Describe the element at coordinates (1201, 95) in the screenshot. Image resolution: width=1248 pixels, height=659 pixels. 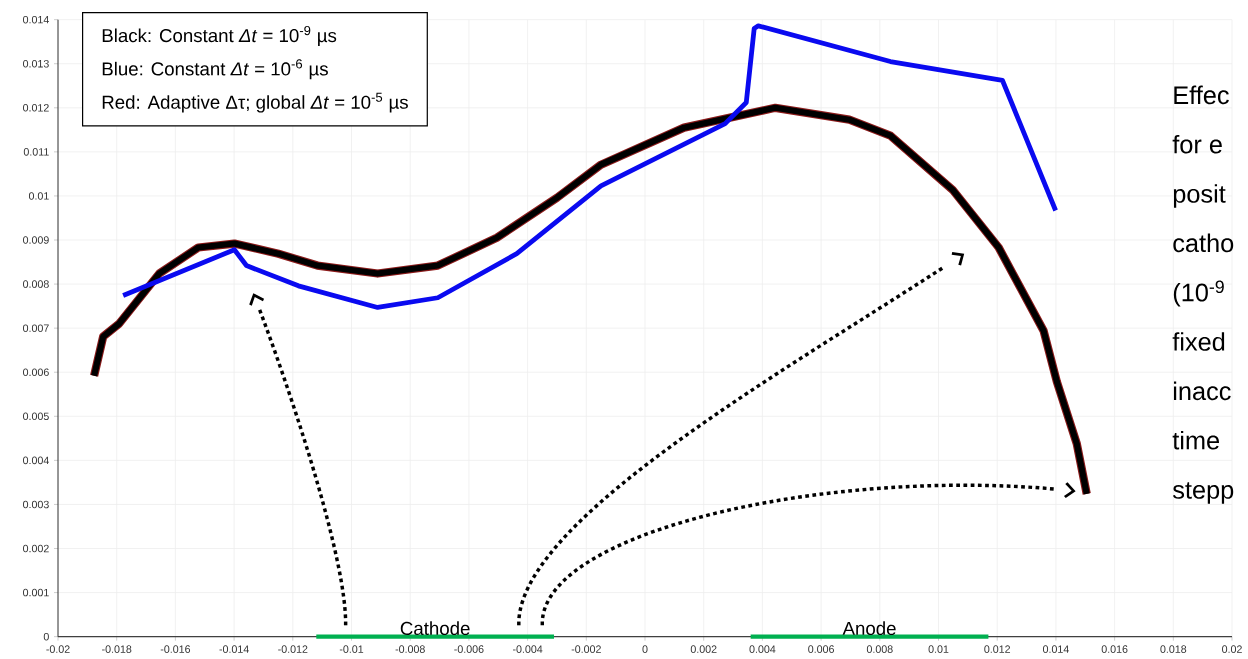
I see `annotation: Effec` at that location.